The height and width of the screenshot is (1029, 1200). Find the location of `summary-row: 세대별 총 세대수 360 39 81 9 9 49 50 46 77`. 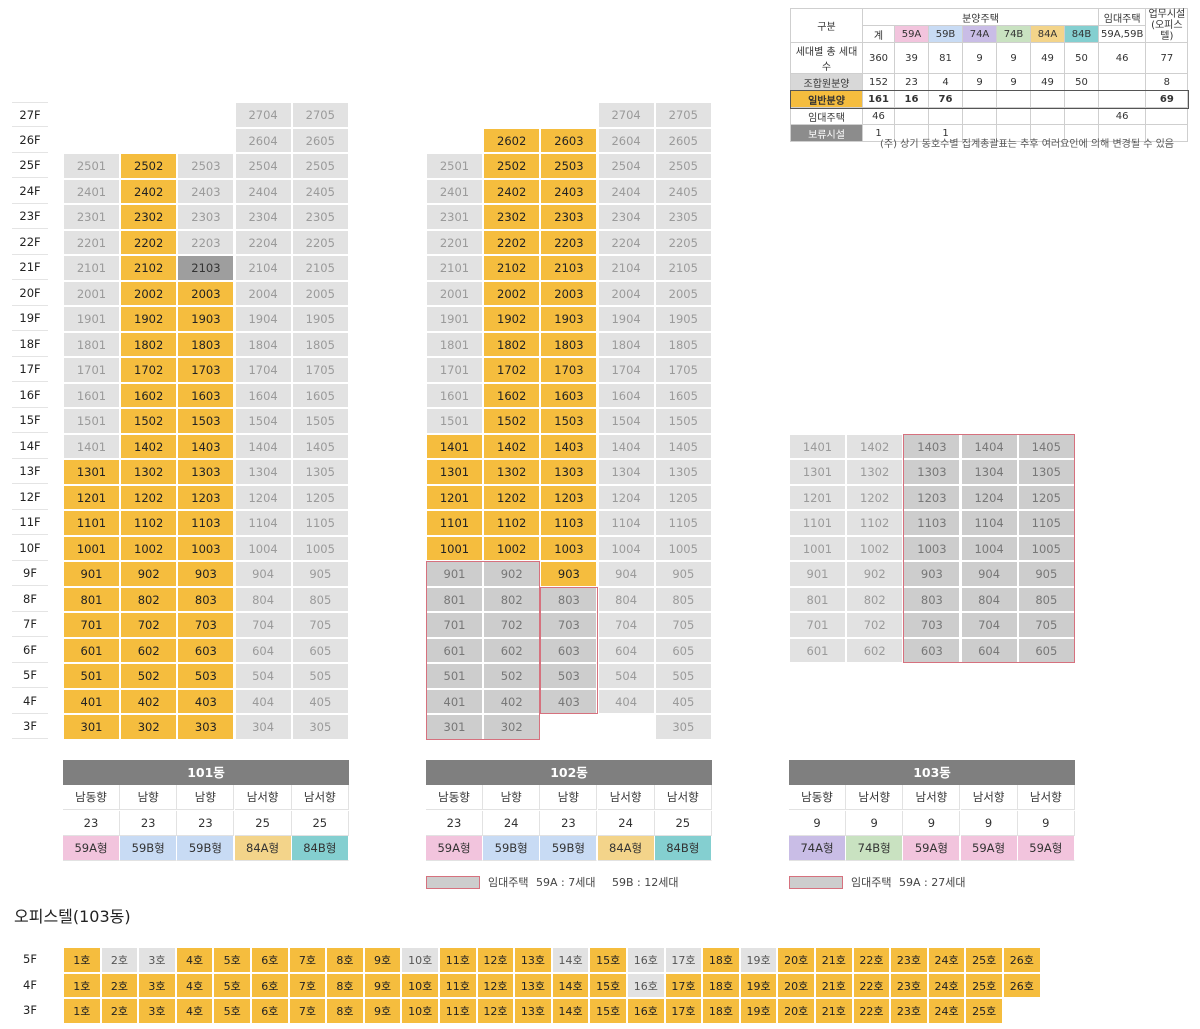

summary-row: 세대별 총 세대수 360 39 81 9 9 49 50 46 77 is located at coordinates (989, 58).